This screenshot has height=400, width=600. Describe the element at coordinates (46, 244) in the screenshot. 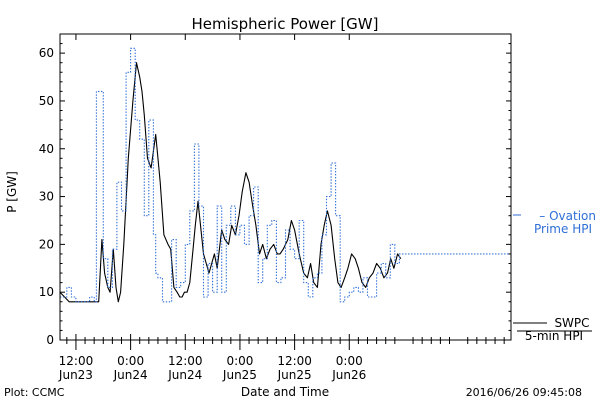

I see `y-tick-label: 20` at that location.